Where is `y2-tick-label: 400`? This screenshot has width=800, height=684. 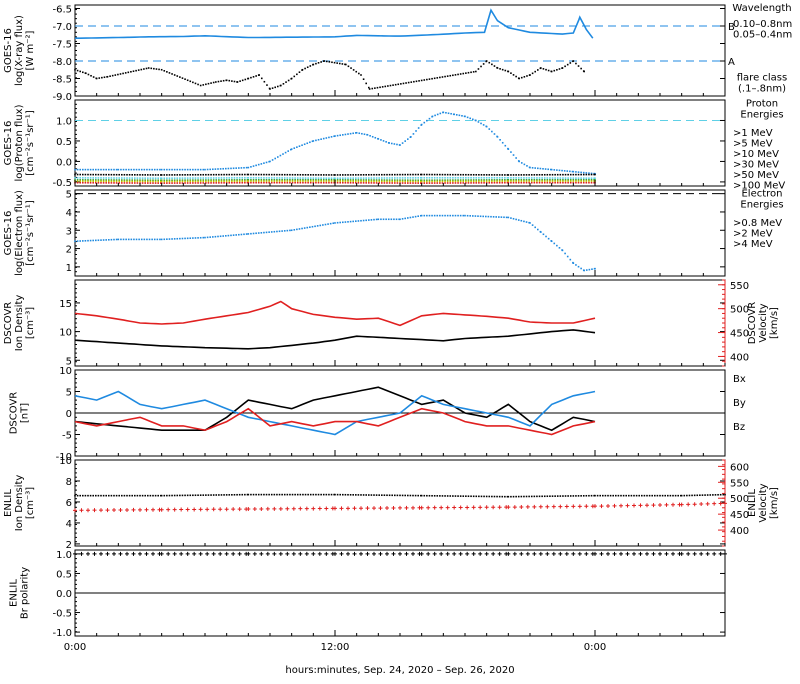 y2-tick-label: 400 is located at coordinates (739, 357).